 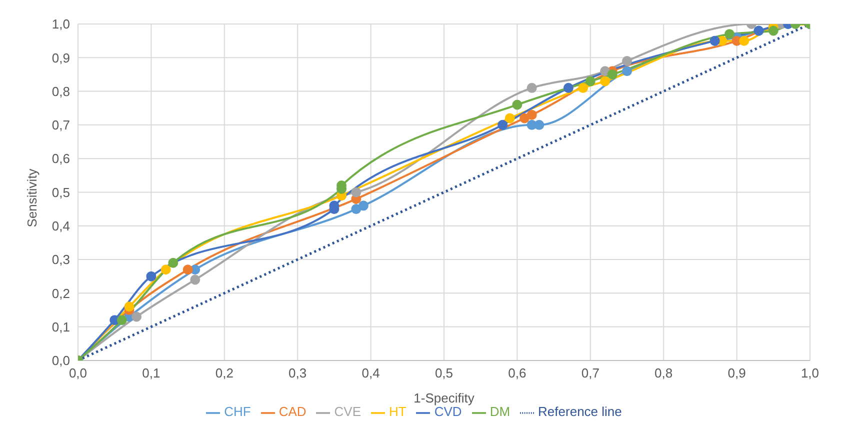 I want to click on y-tick-label: 0,2, so click(x=61, y=293).